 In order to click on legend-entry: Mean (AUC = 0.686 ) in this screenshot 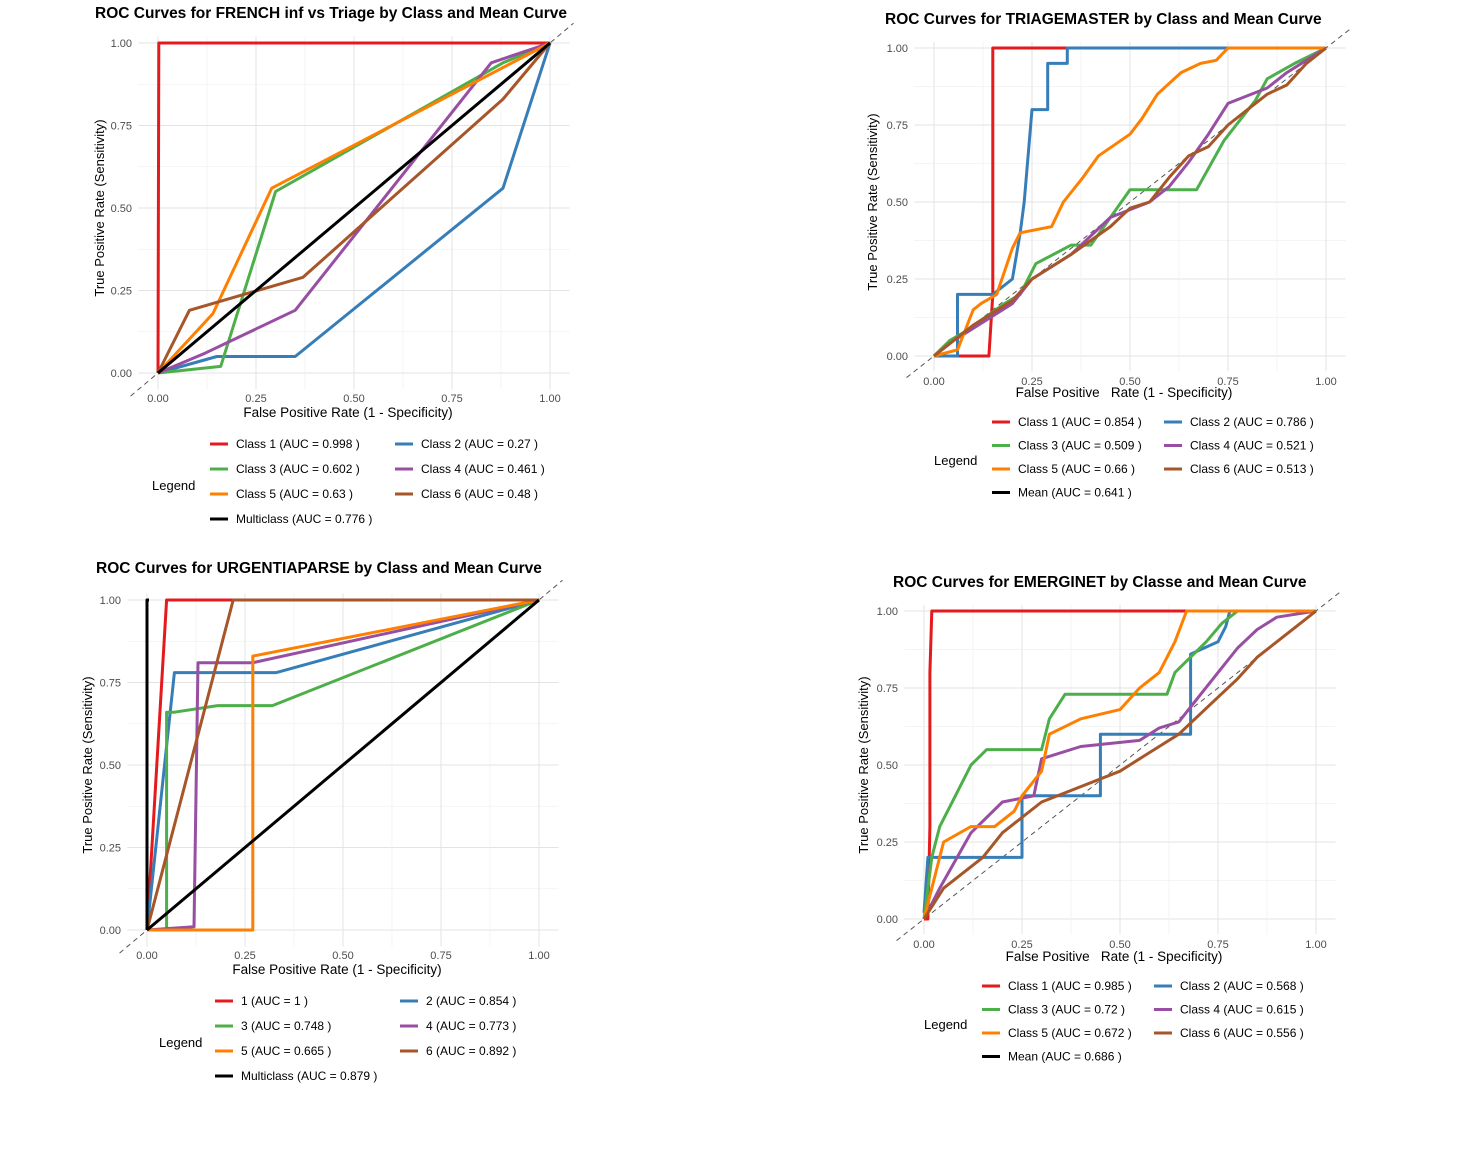, I will do `click(1065, 1057)`.